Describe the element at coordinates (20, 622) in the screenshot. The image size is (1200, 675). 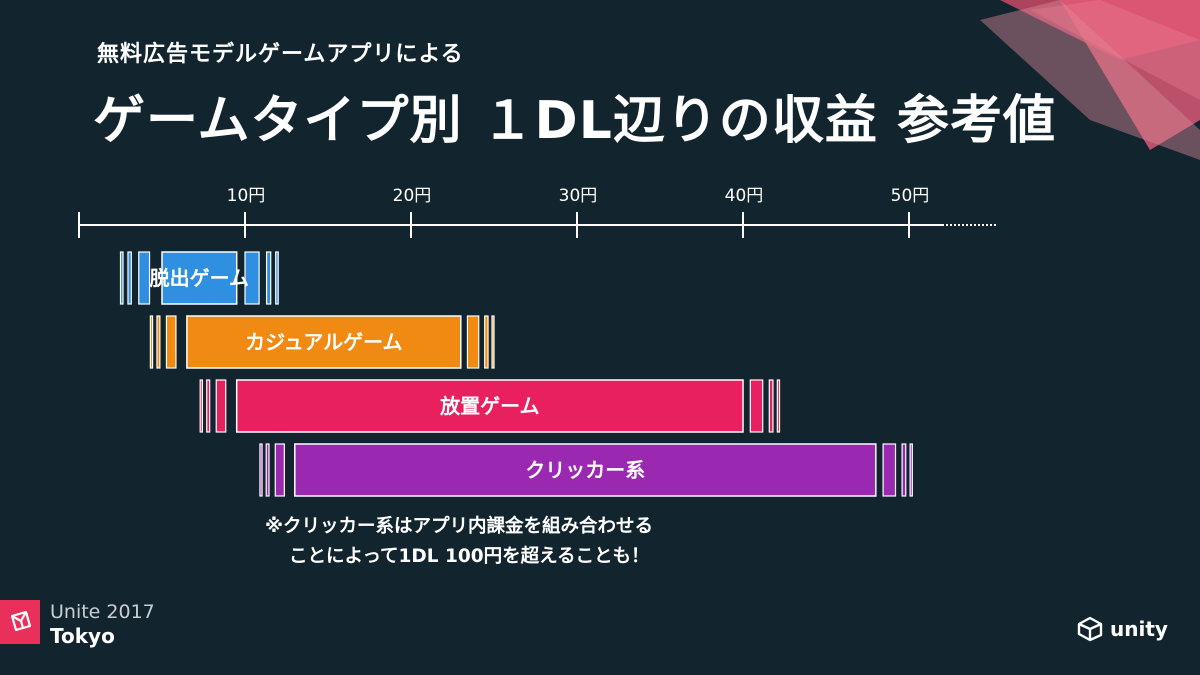
I see `unite-logo-icon` at that location.